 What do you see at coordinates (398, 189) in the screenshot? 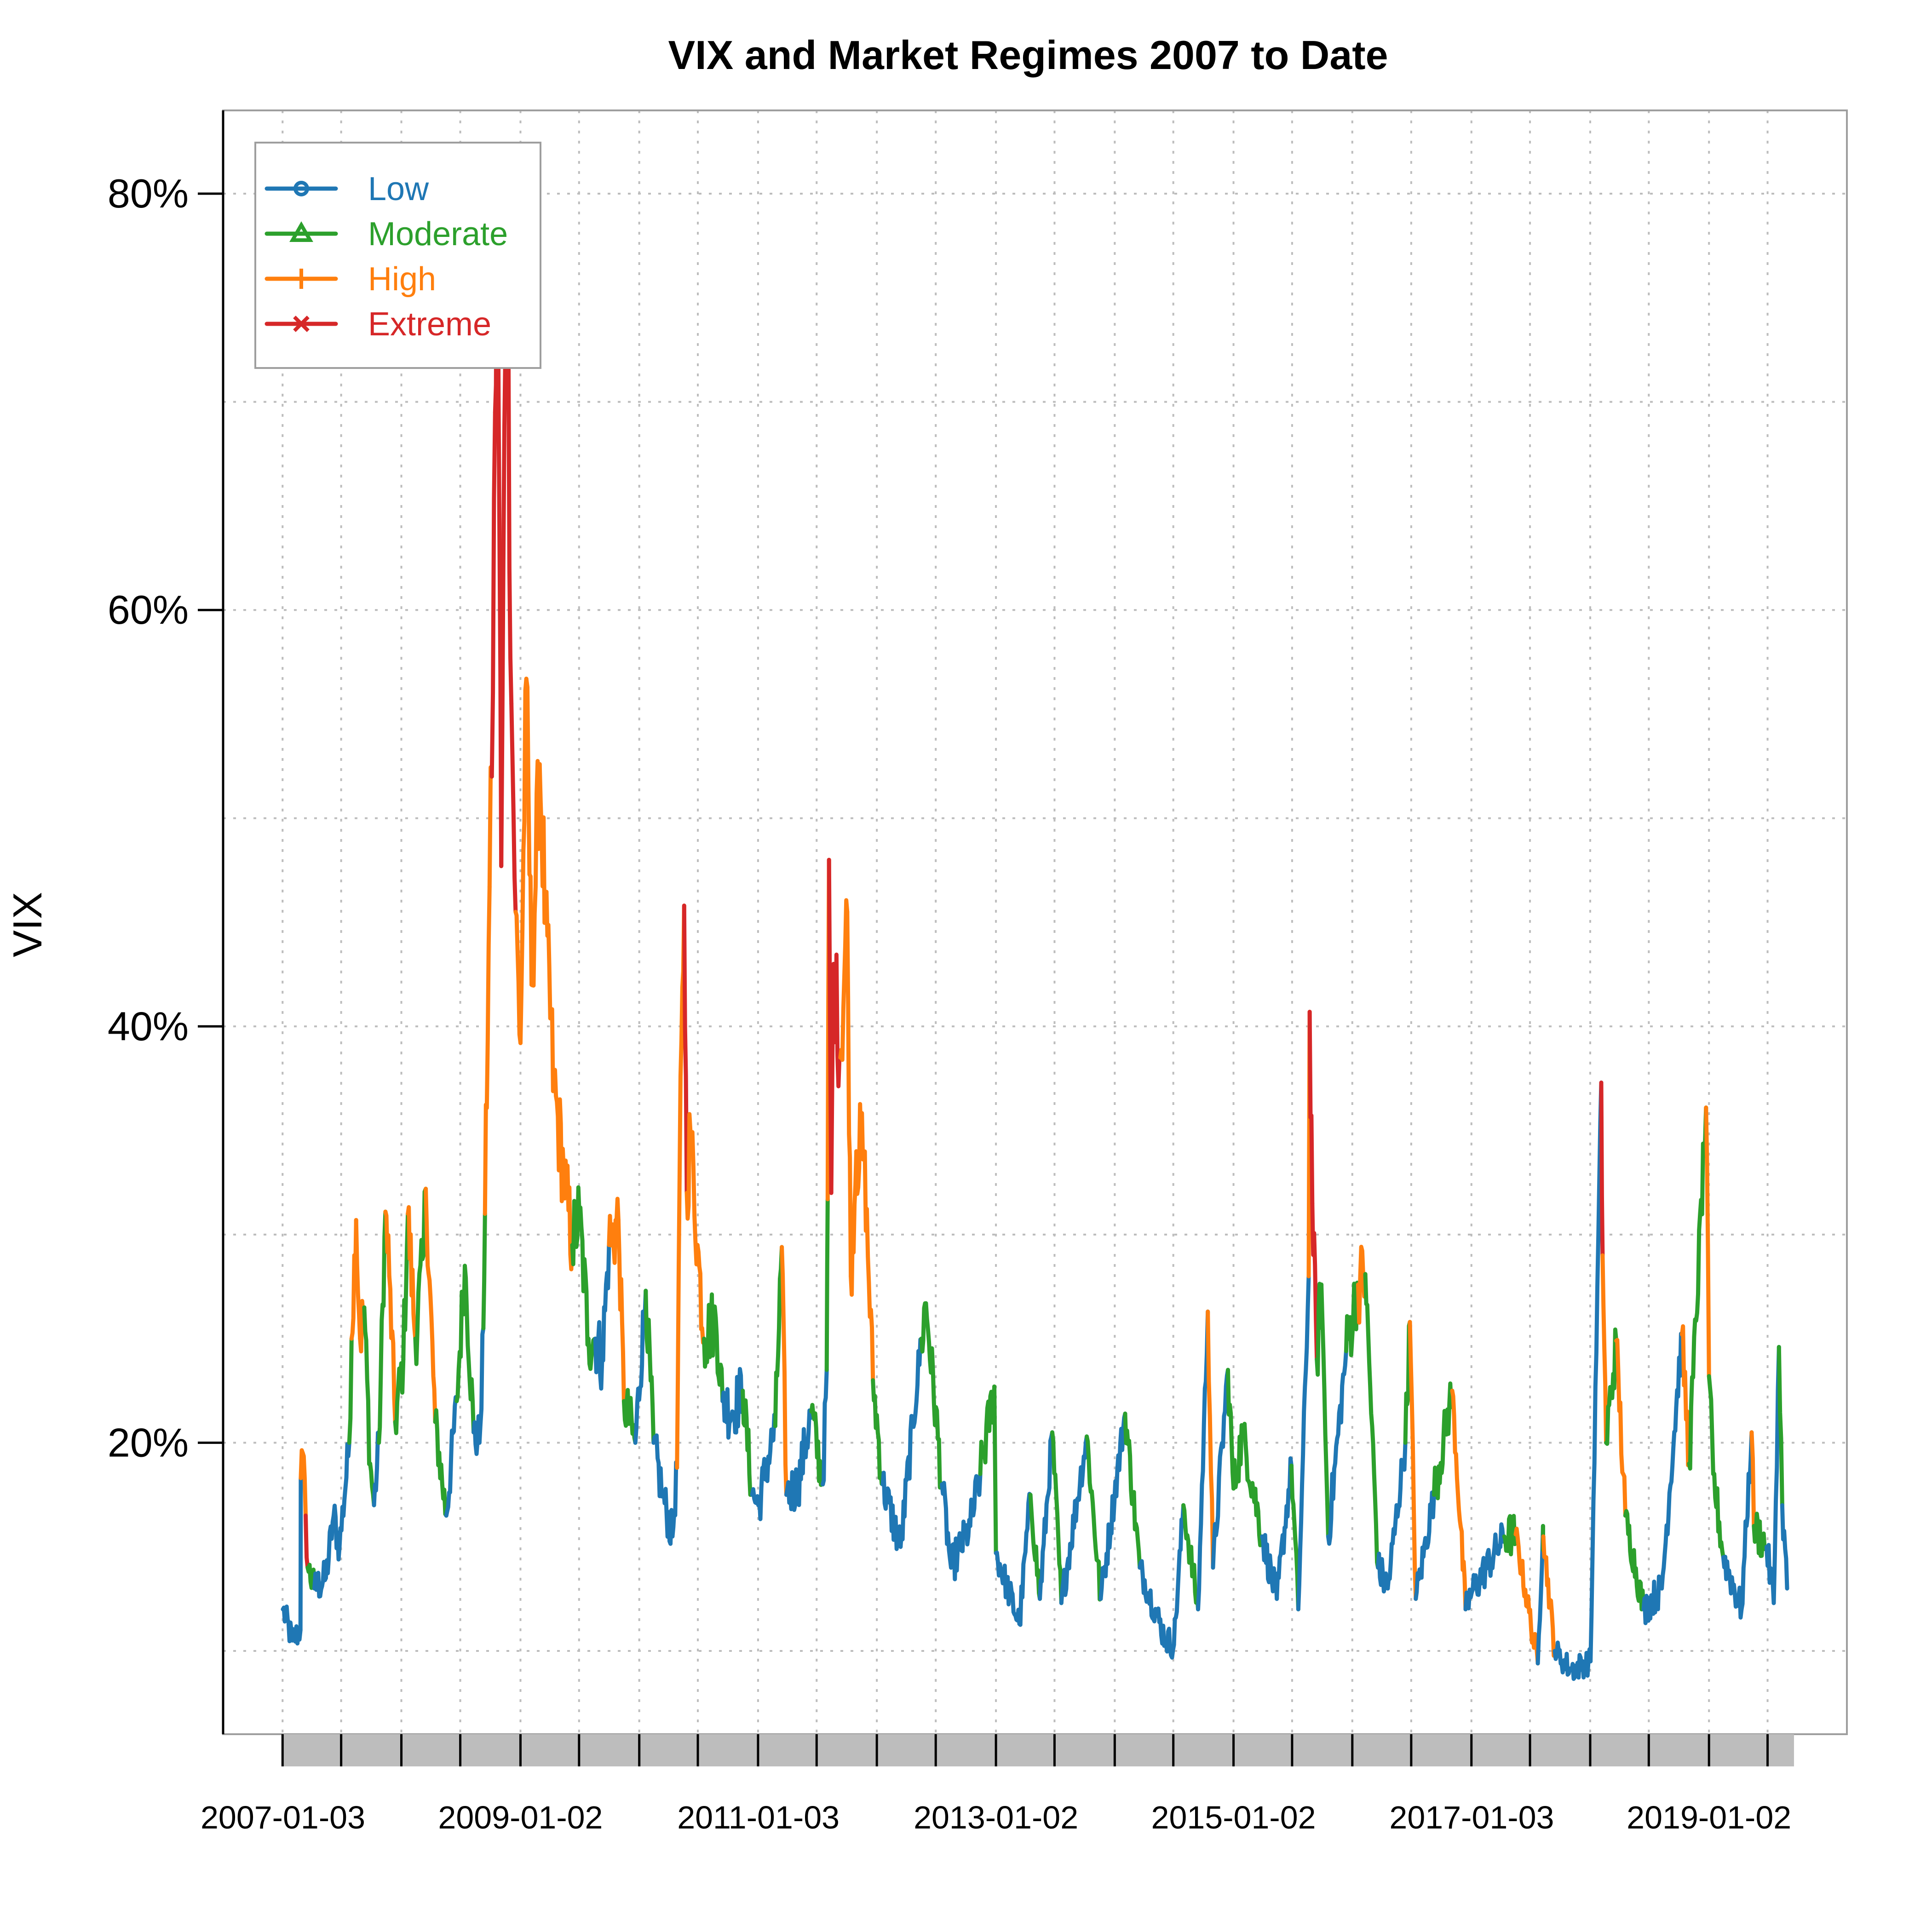
I see `legend-label-low: Low` at bounding box center [398, 189].